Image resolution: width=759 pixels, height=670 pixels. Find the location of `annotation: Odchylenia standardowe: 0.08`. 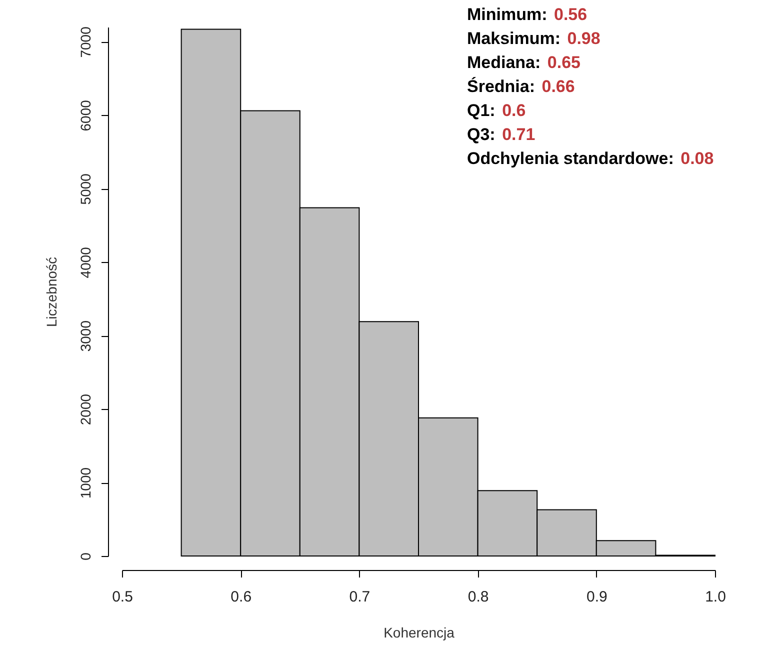

annotation: Odchylenia standardowe: 0.08 is located at coordinates (590, 158).